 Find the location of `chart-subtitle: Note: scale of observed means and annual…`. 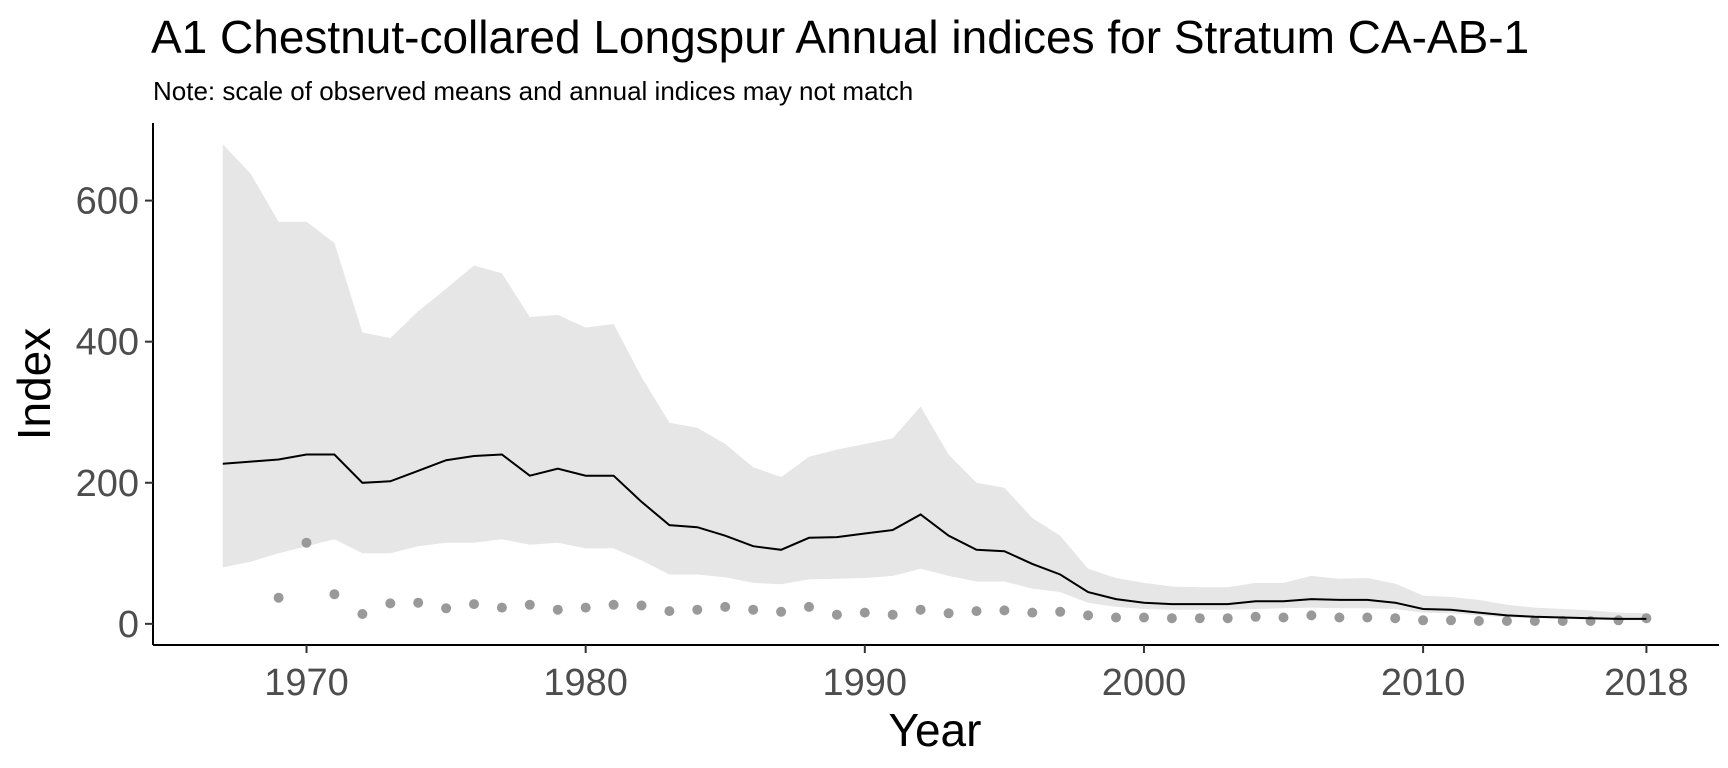

chart-subtitle: Note: scale of observed means and annual… is located at coordinates (533, 91).